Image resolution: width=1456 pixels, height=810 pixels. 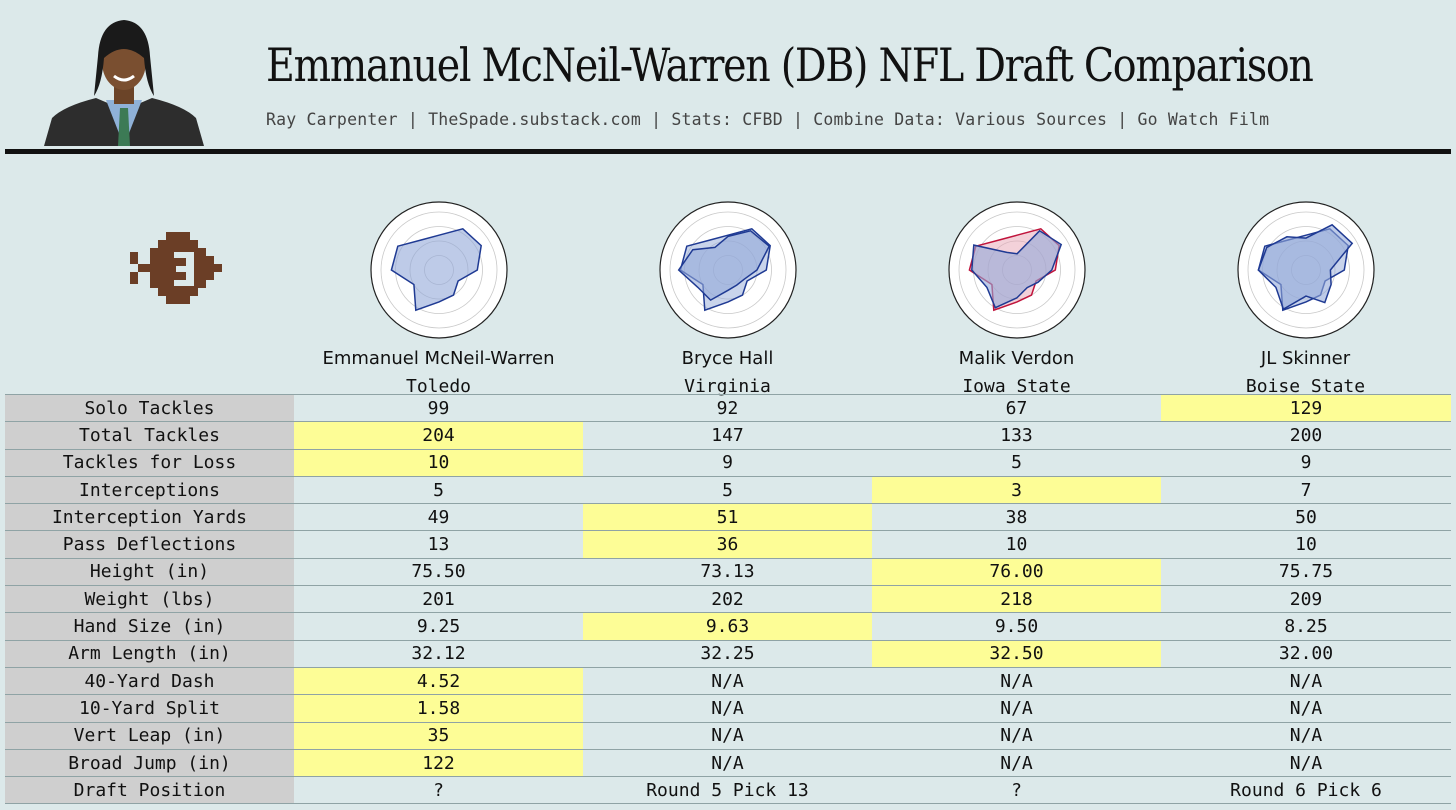 I want to click on row-label: 40-Yard Dash, so click(x=149, y=680).